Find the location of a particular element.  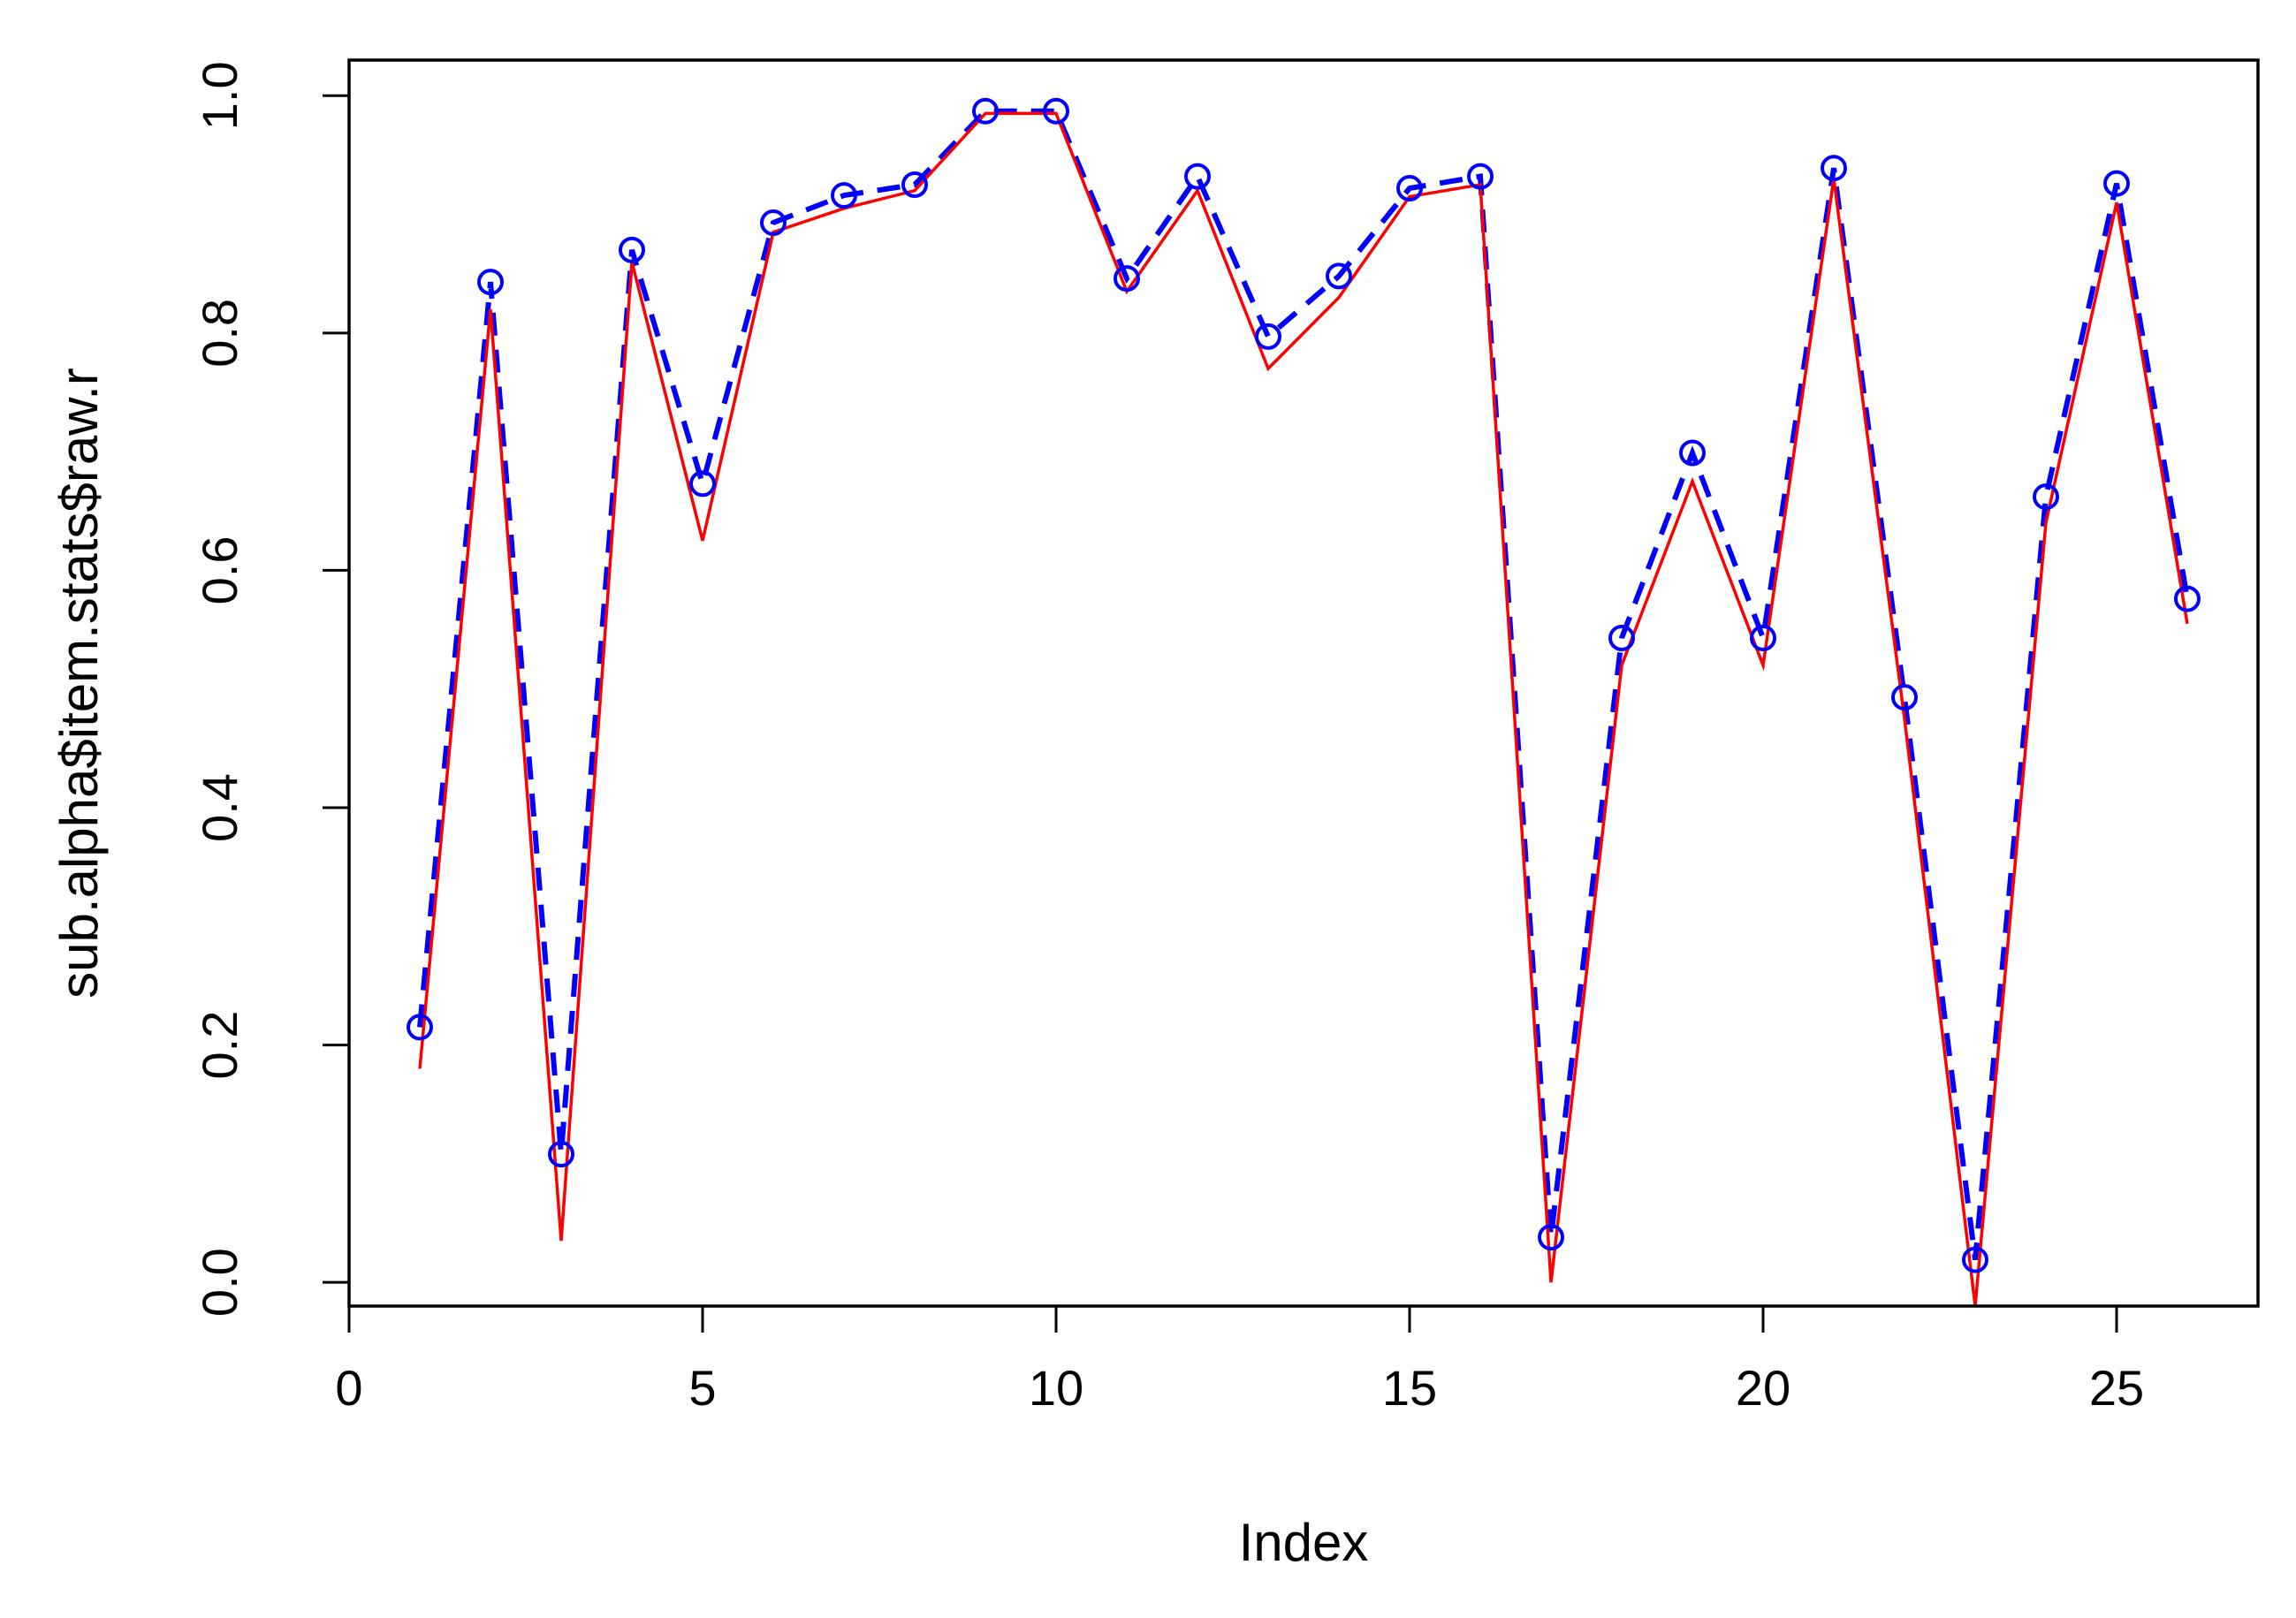

x-axis-label: Index is located at coordinates (1304, 1542).